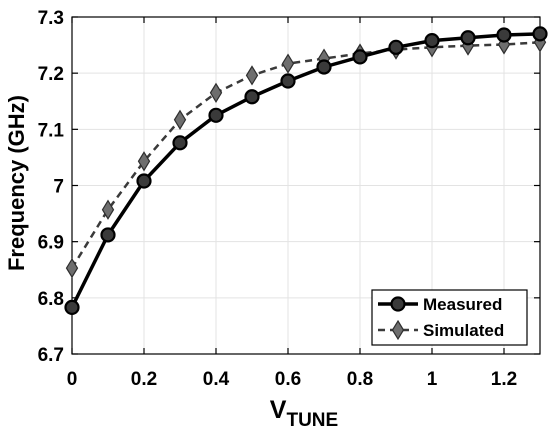 The height and width of the screenshot is (432, 550). Describe the element at coordinates (51, 130) in the screenshot. I see `y-tick-label: 7.1` at that location.